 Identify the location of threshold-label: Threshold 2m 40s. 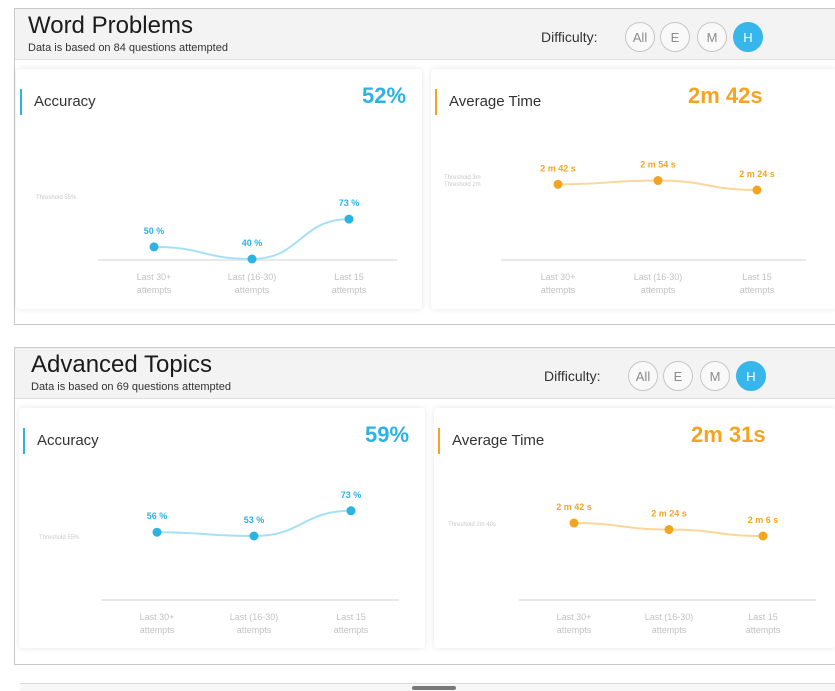
(472, 525).